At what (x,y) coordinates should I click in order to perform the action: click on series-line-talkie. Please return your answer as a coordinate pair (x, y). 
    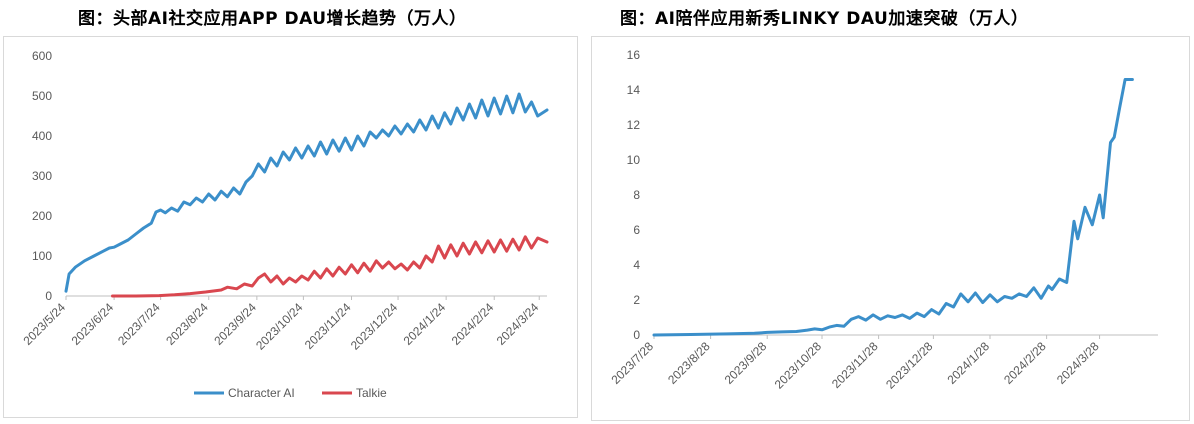
    Looking at the image, I should click on (330, 266).